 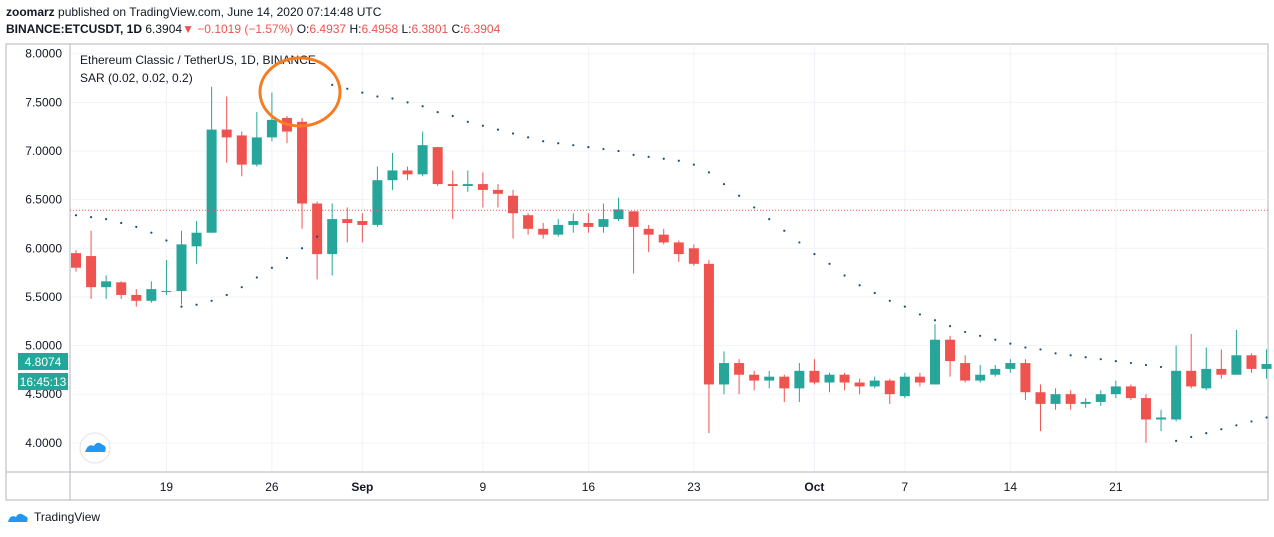 I want to click on indicator-legend: SAR (0.02, 0.02, 0.2), so click(x=136, y=78).